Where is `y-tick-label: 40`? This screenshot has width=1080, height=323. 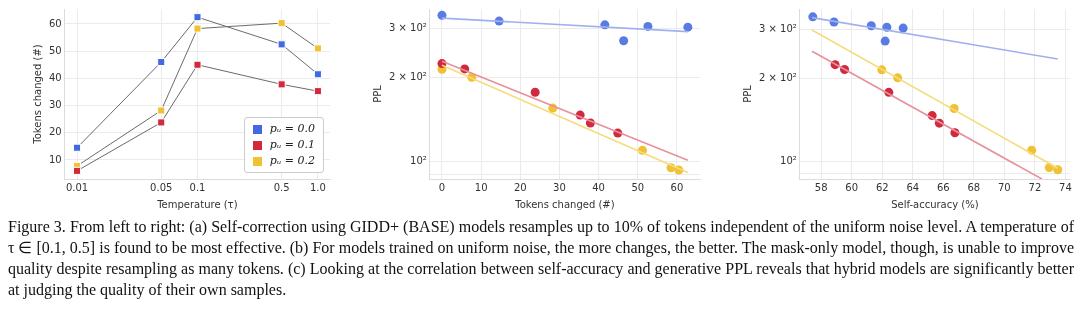
y-tick-label: 40 is located at coordinates (55, 77).